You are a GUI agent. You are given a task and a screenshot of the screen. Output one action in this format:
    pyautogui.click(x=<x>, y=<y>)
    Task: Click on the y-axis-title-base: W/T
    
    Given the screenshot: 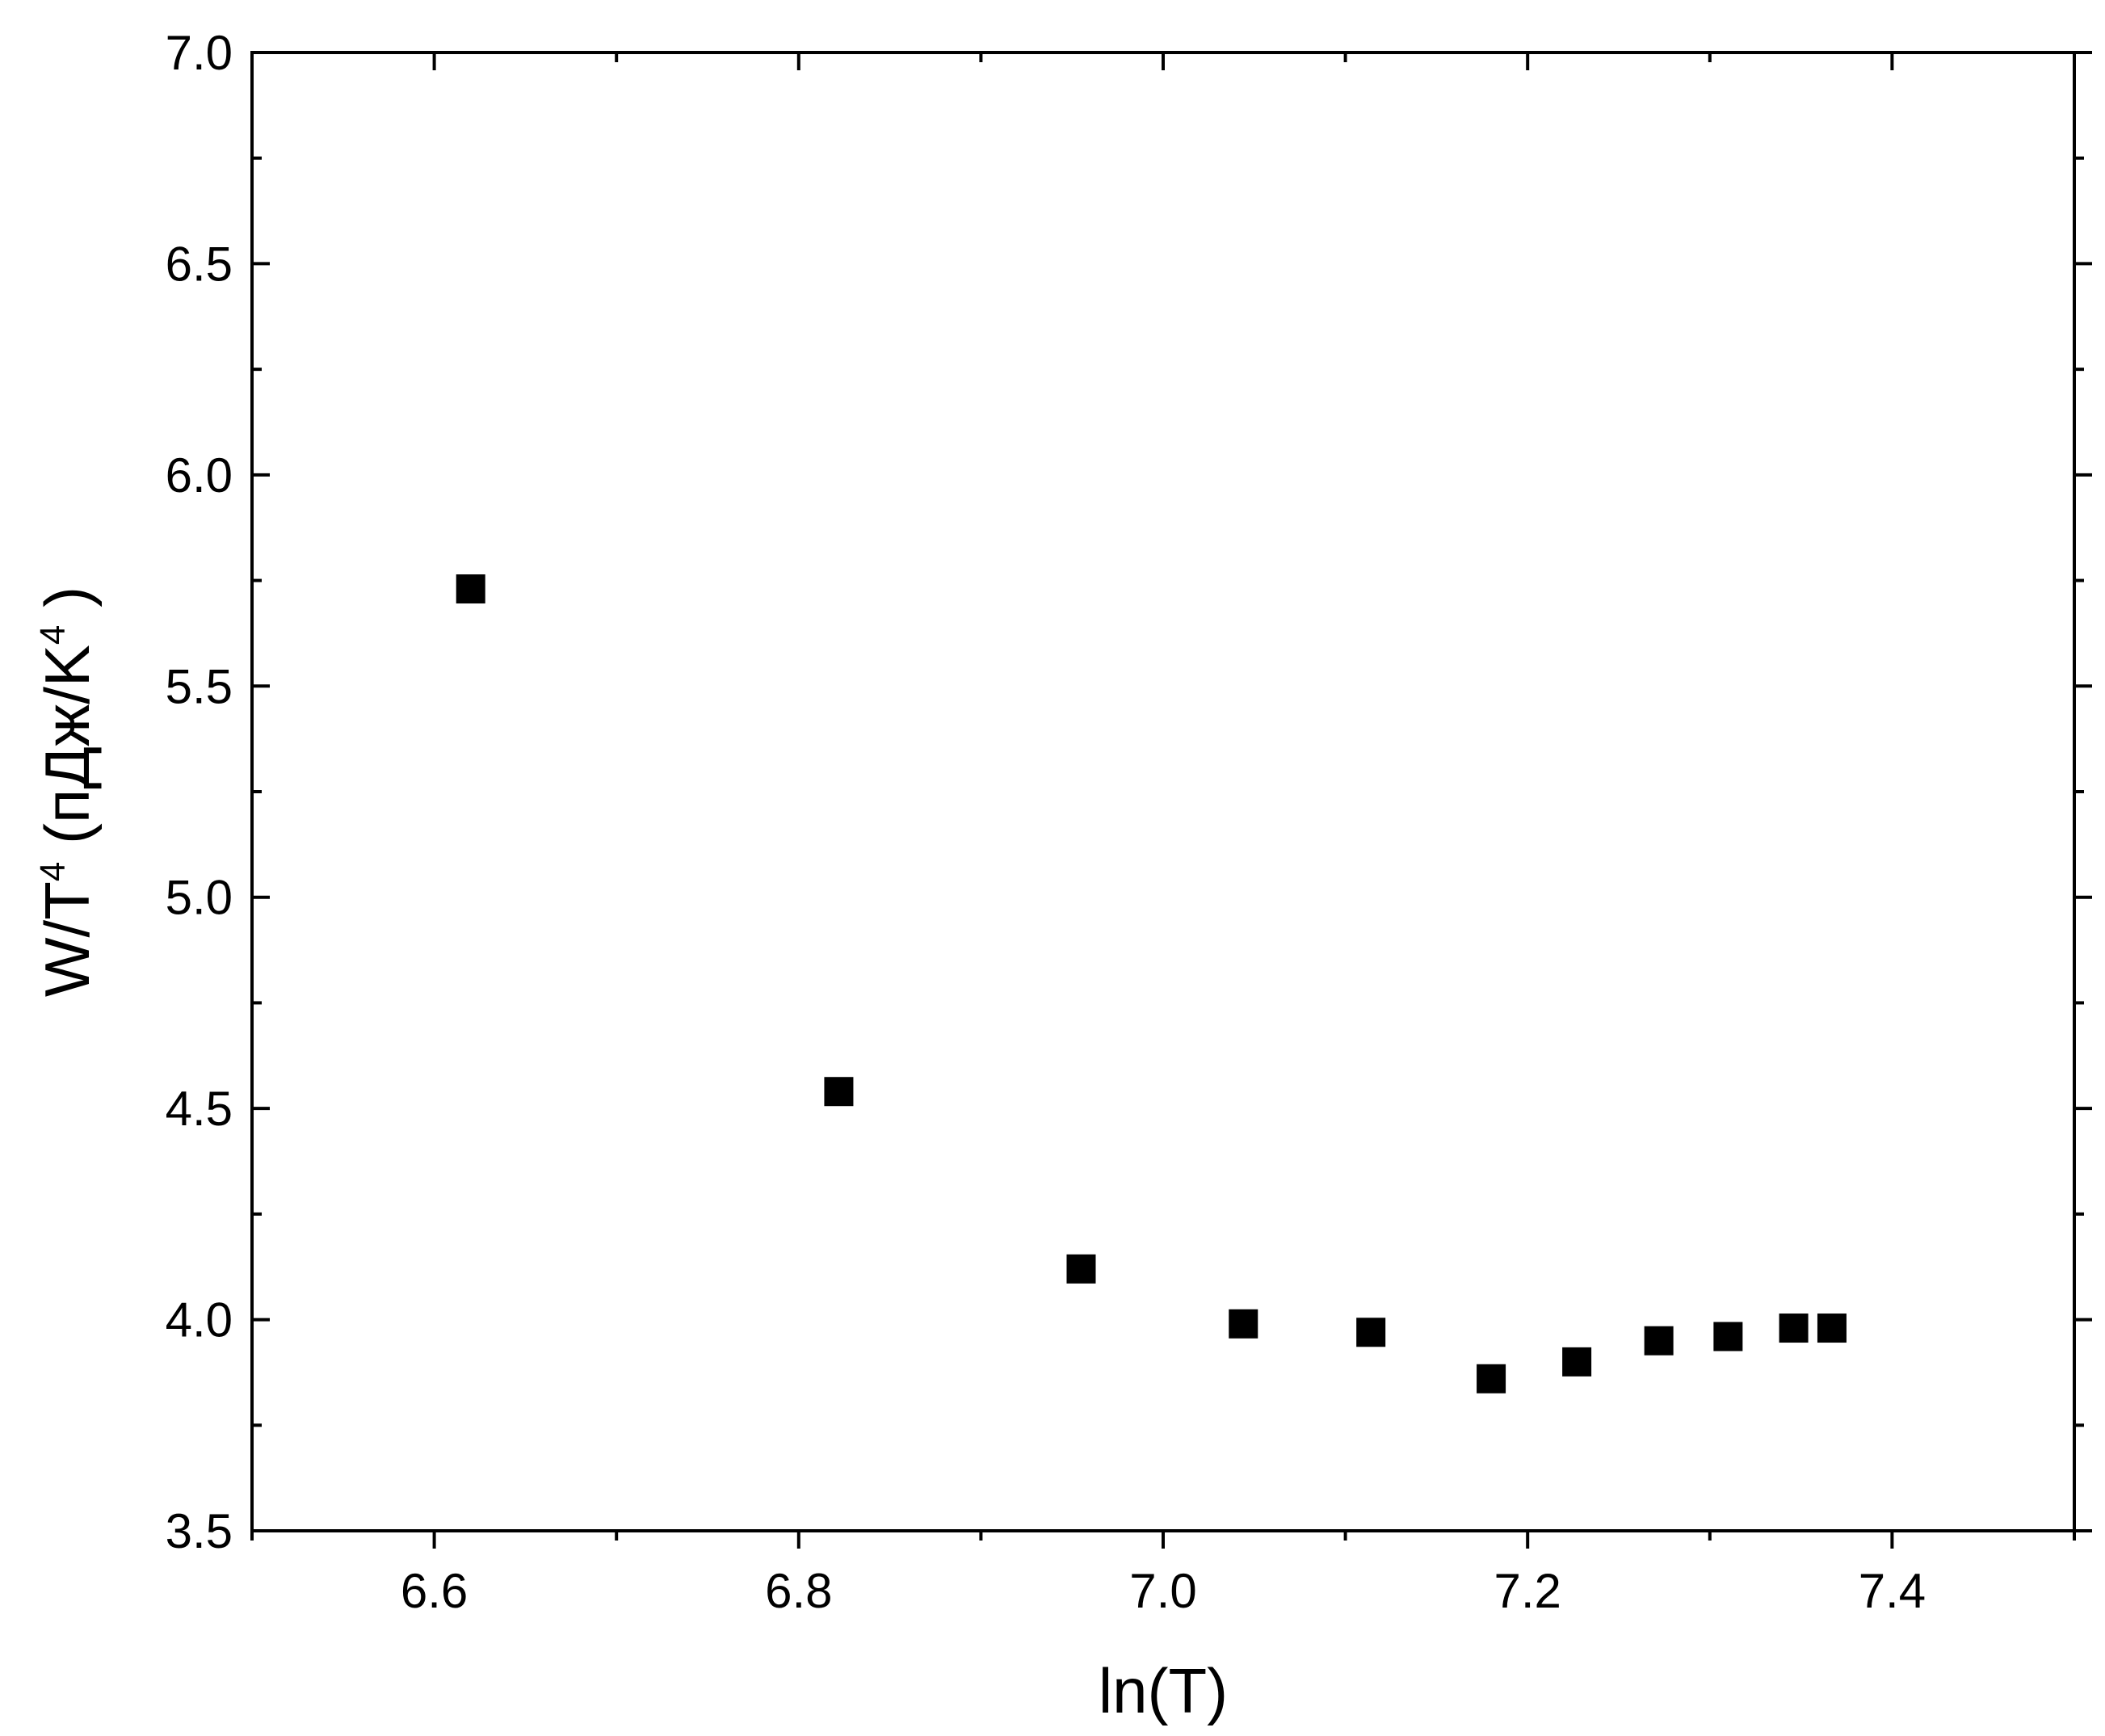 What is the action you would take?
    pyautogui.click(x=67, y=939)
    